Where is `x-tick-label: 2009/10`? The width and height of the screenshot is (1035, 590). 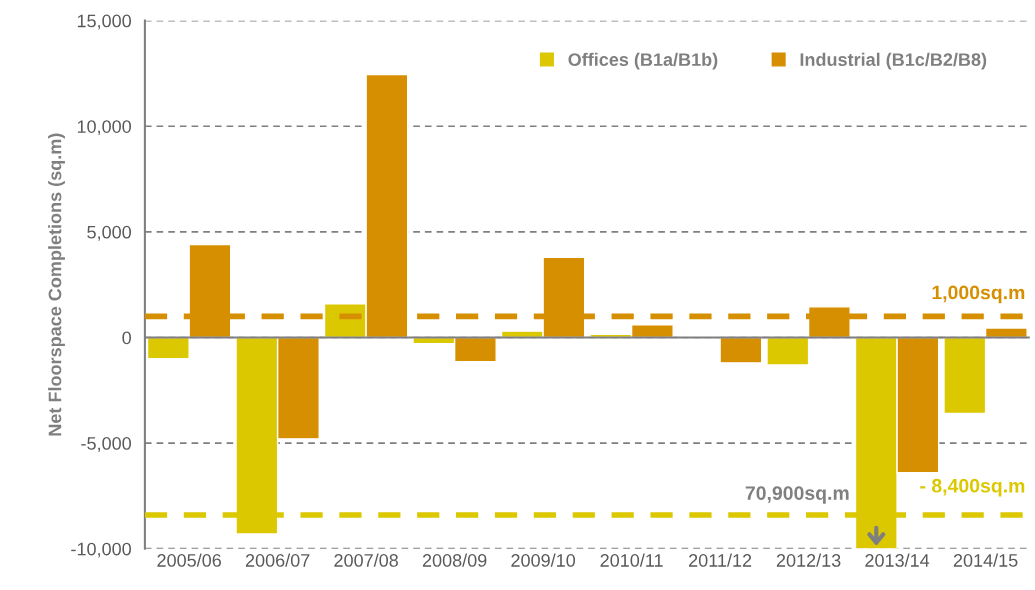 x-tick-label: 2009/10 is located at coordinates (543, 560).